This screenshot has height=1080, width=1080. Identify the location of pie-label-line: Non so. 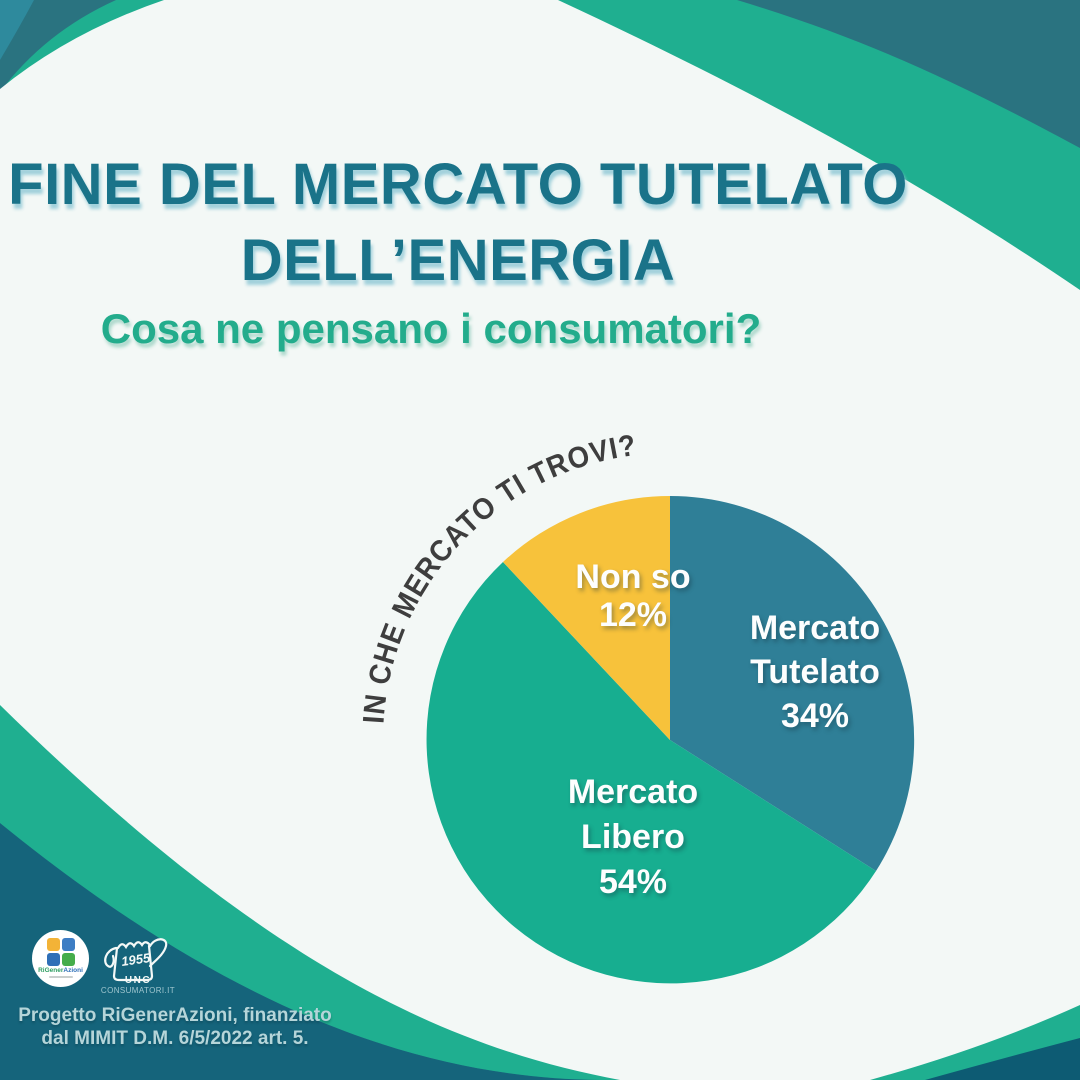
(633, 577).